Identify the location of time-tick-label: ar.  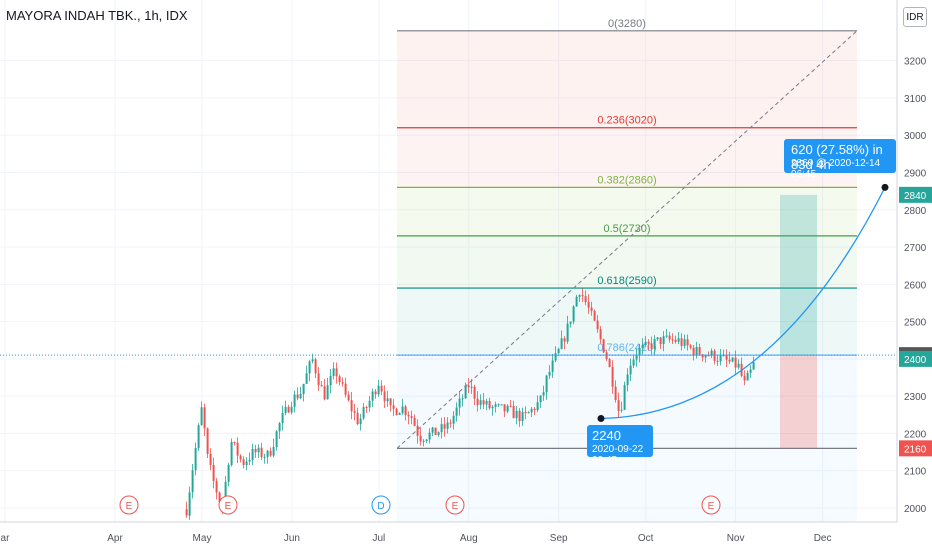
(6, 538).